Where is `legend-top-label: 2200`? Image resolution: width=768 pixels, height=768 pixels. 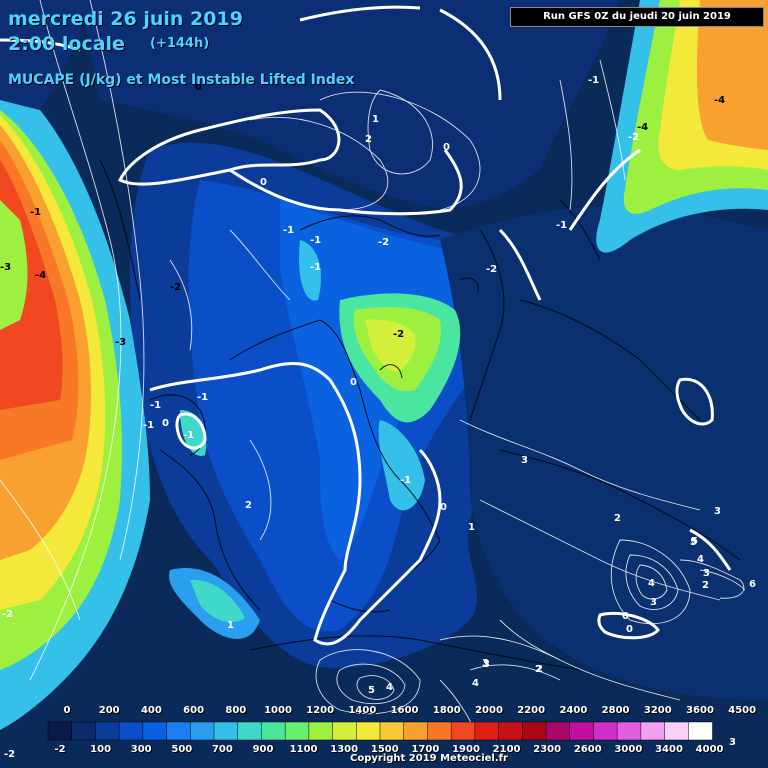 legend-top-label: 2200 is located at coordinates (531, 710).